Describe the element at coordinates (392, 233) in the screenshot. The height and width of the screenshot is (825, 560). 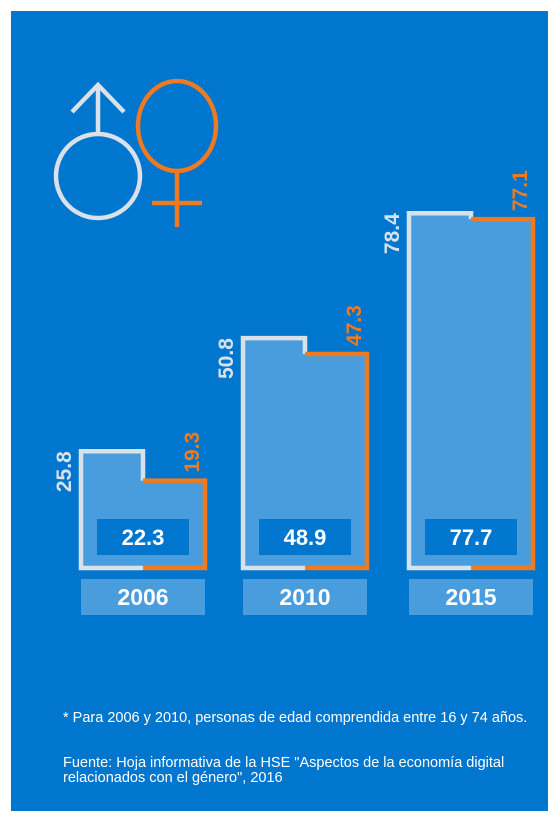
I see `men-value-label: 78.4` at that location.